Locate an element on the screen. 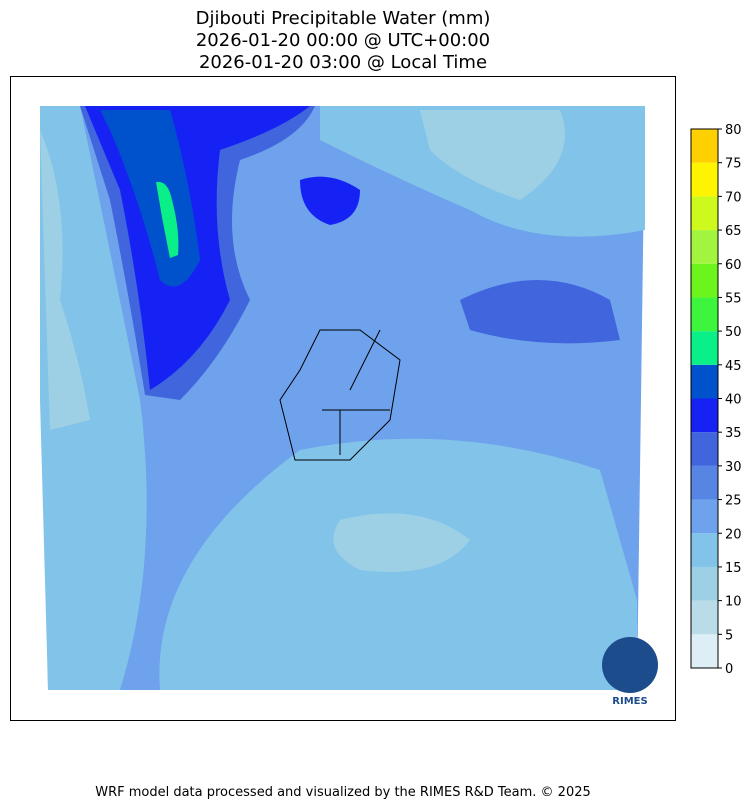 The image size is (755, 812). logo-text: RIMES is located at coordinates (629, 701).